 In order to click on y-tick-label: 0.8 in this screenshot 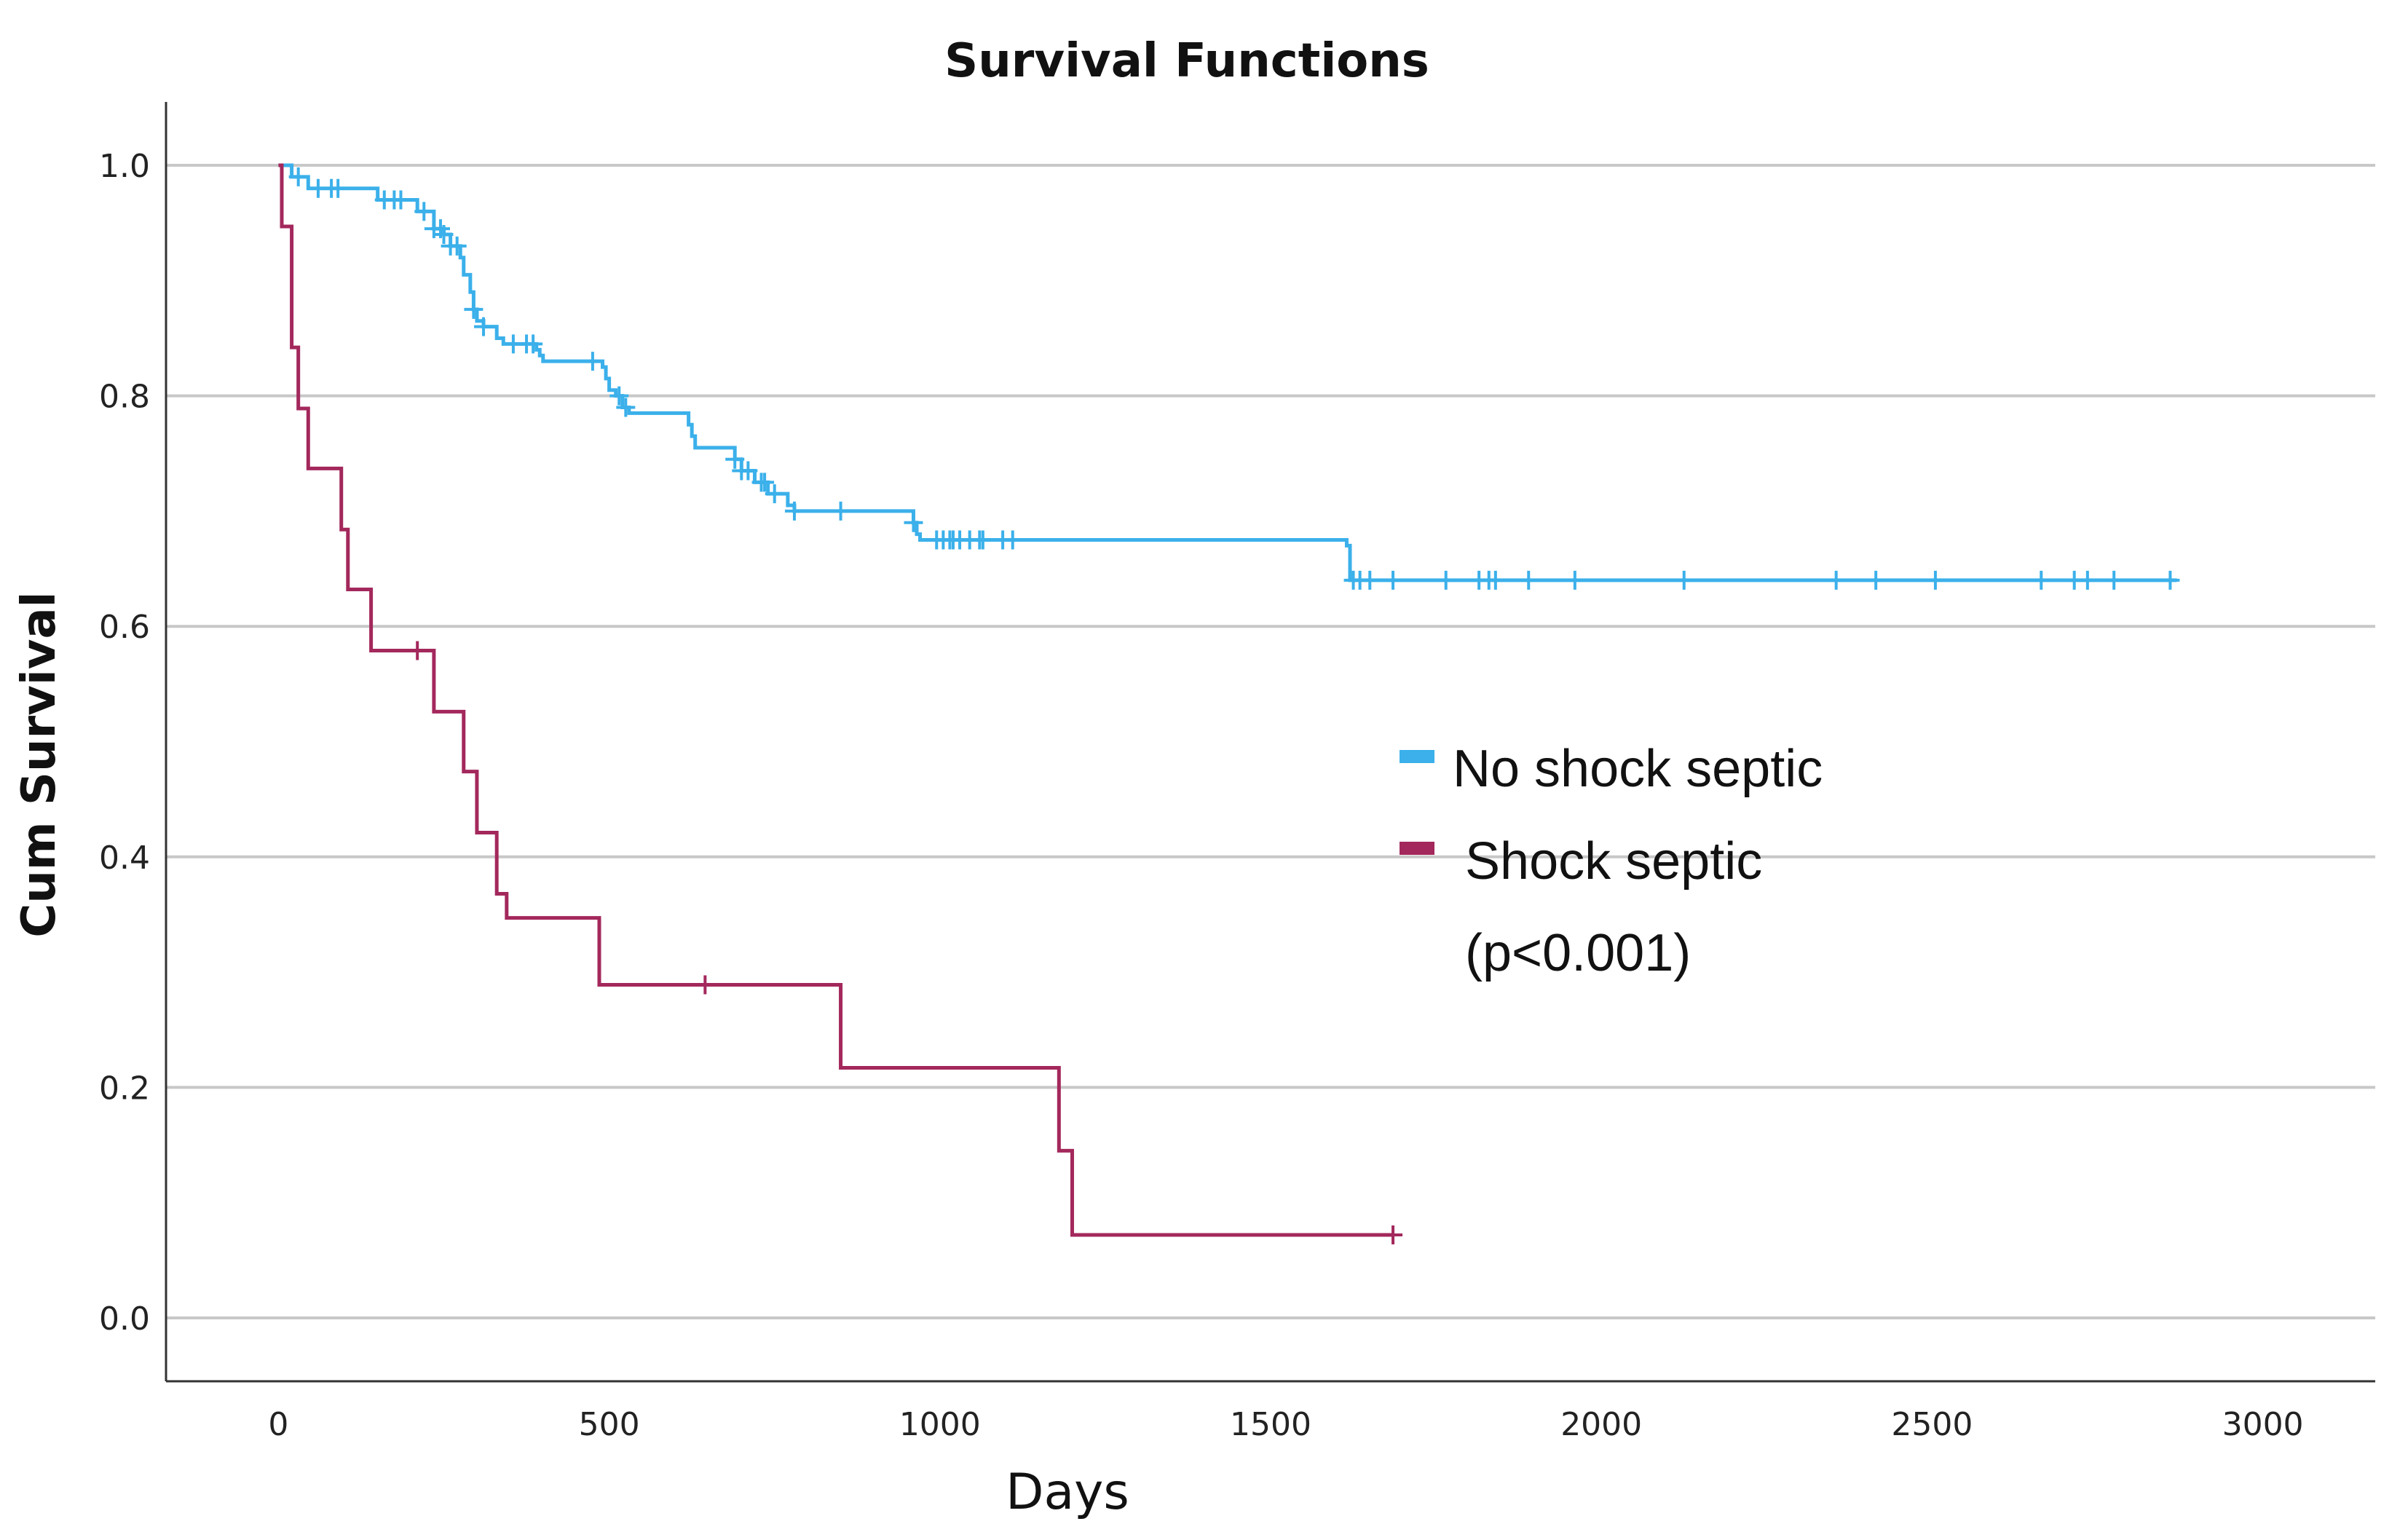, I will do `click(124, 398)`.